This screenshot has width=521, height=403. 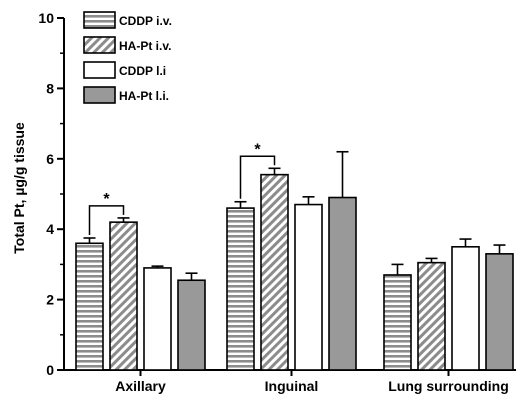 What do you see at coordinates (50, 88) in the screenshot?
I see `y-tick-label: 8` at bounding box center [50, 88].